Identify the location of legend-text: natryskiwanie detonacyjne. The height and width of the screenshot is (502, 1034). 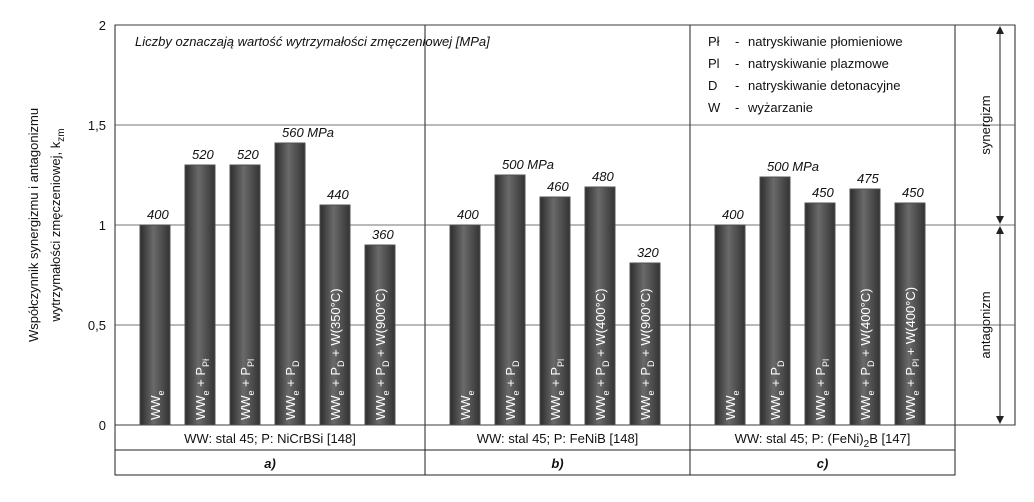
(824, 85).